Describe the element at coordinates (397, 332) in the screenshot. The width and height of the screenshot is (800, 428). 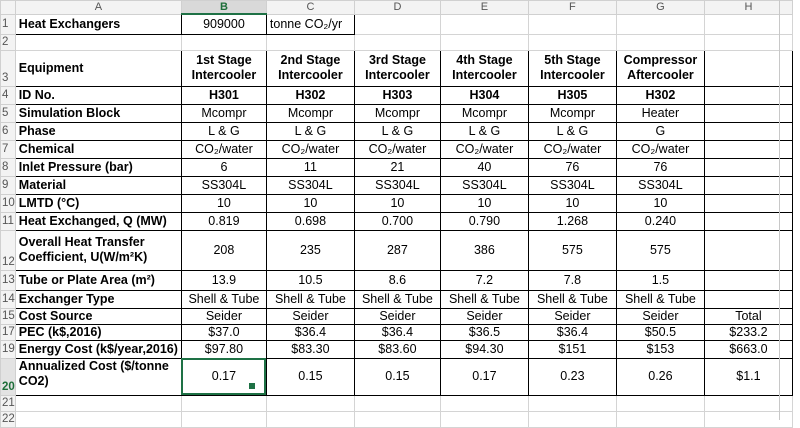
I see `cell-d17: $36.4` at that location.